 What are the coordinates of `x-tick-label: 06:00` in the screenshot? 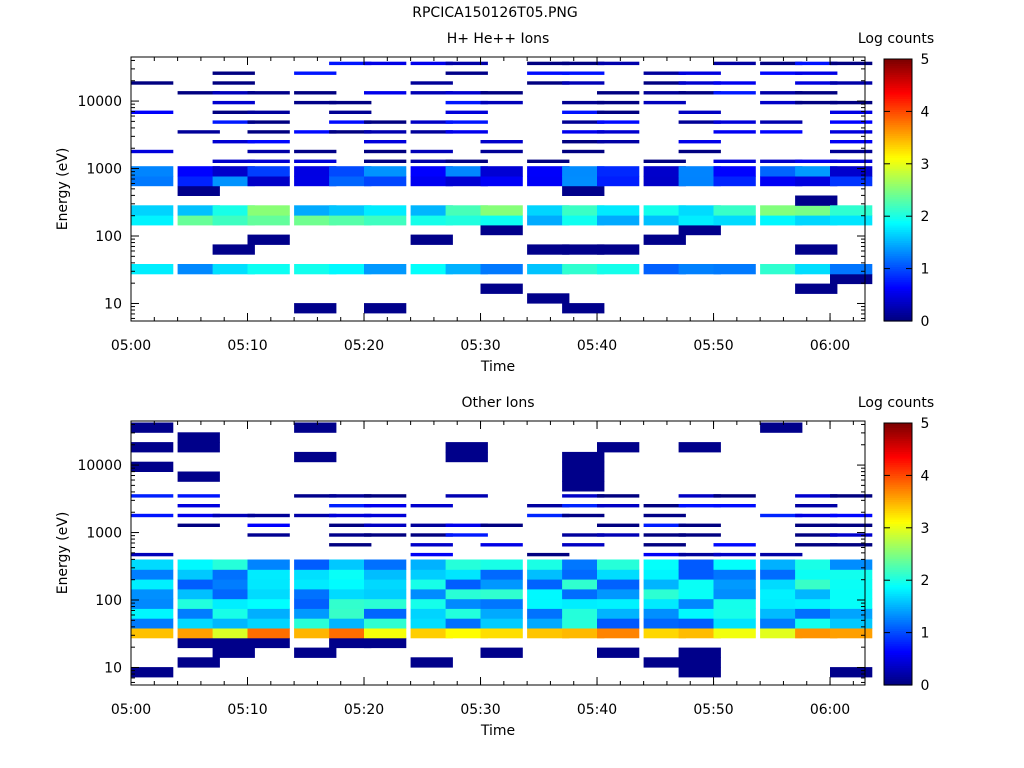 It's located at (830, 710).